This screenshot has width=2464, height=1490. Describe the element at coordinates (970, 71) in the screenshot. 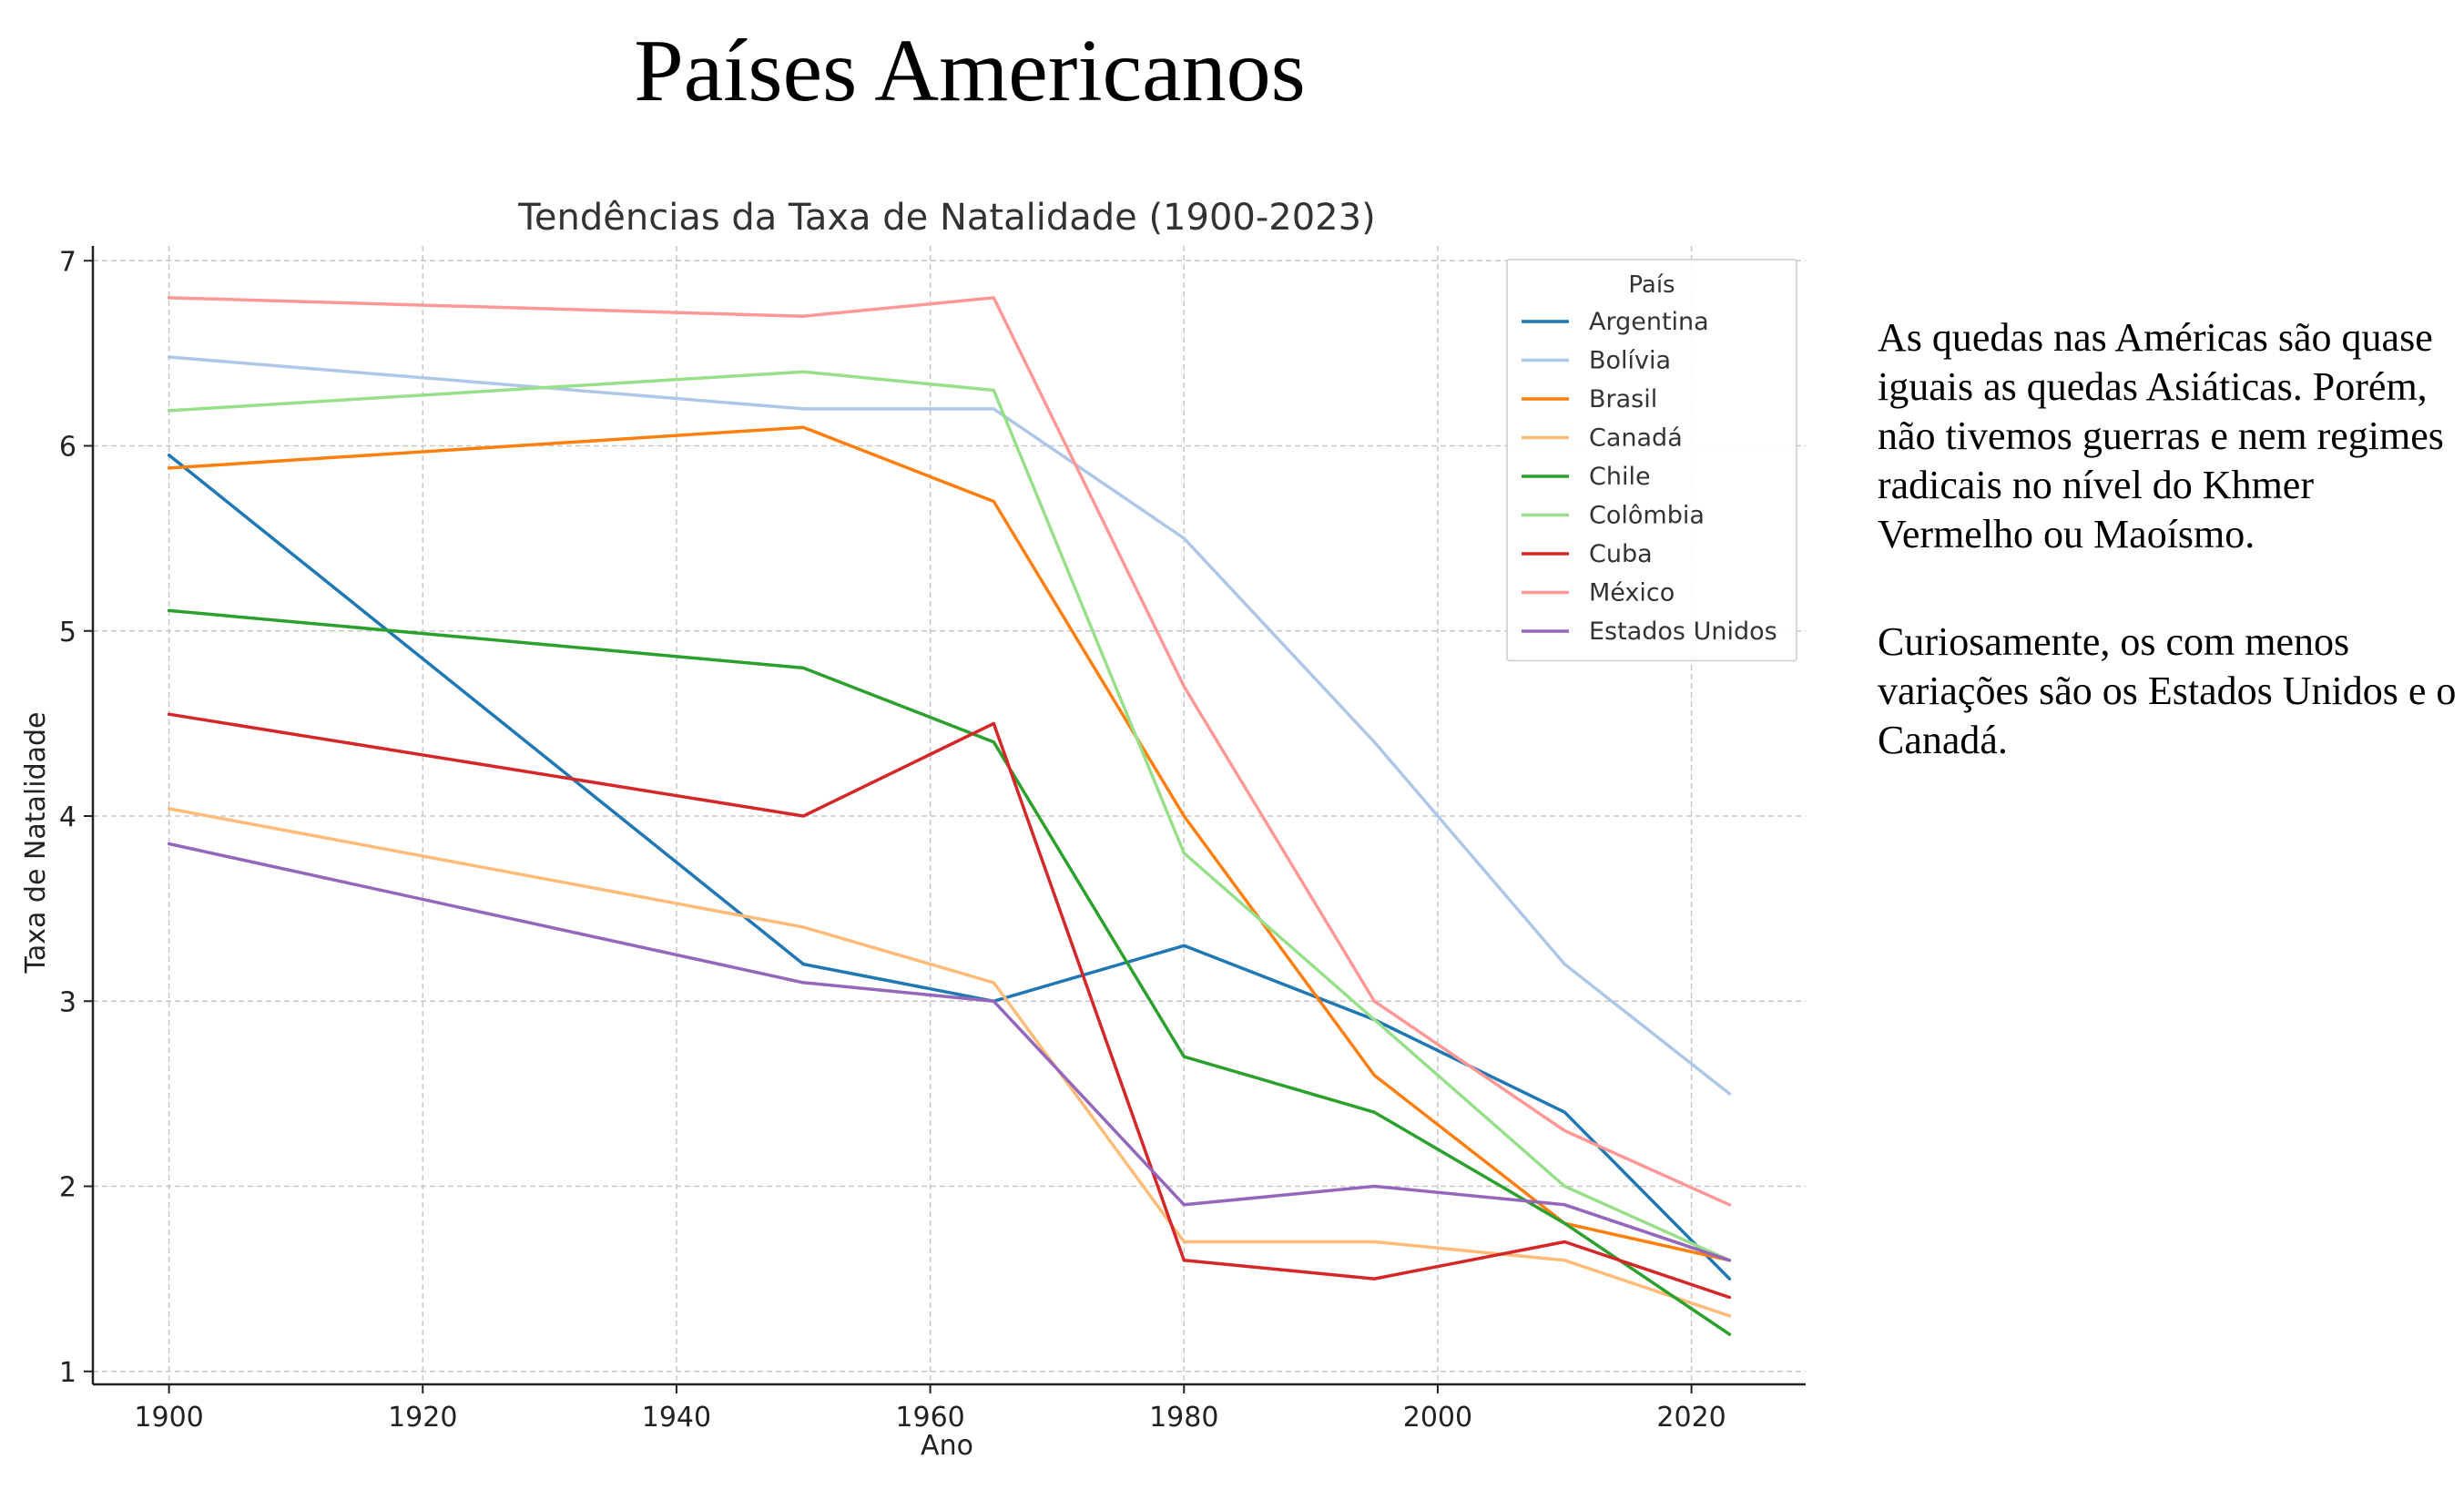

I see `page-title: Países Americanos` at that location.